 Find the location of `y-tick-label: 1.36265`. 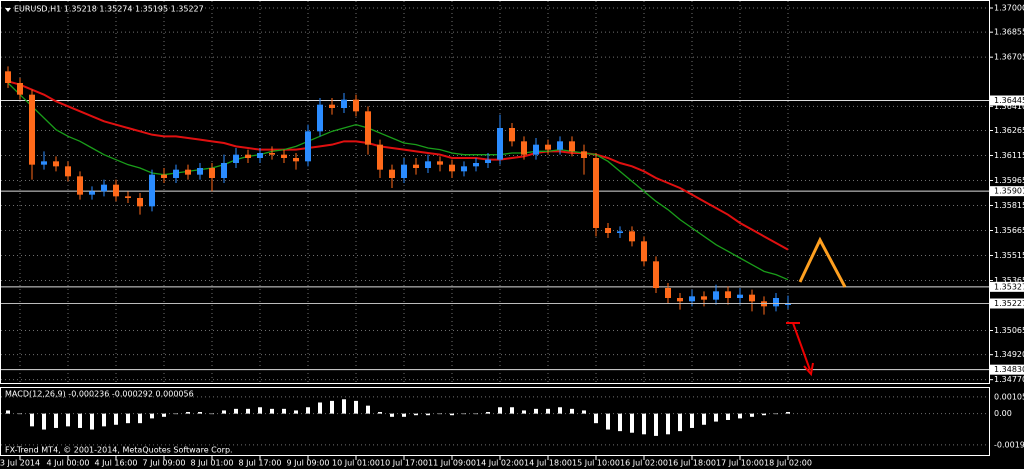

y-tick-label: 1.36265 is located at coordinates (1009, 130).